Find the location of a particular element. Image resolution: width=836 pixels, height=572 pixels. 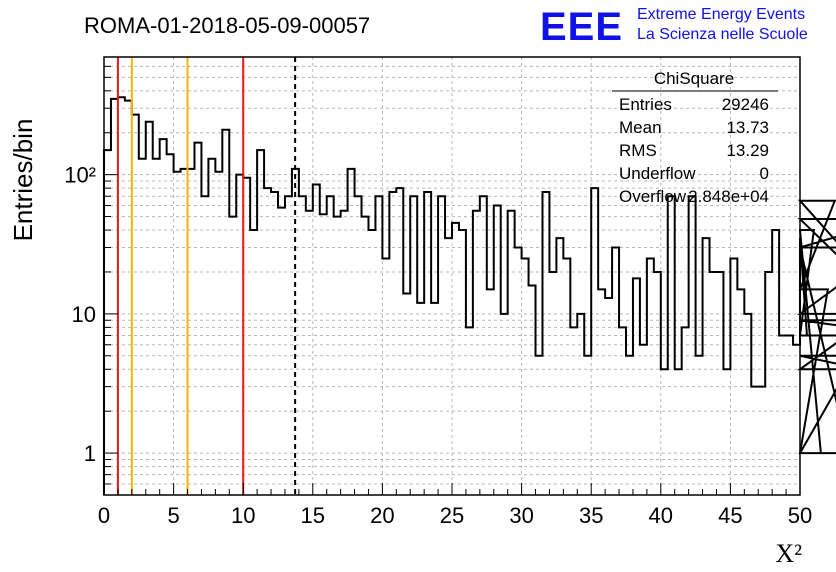

x-tick-label: 45 is located at coordinates (730, 515).